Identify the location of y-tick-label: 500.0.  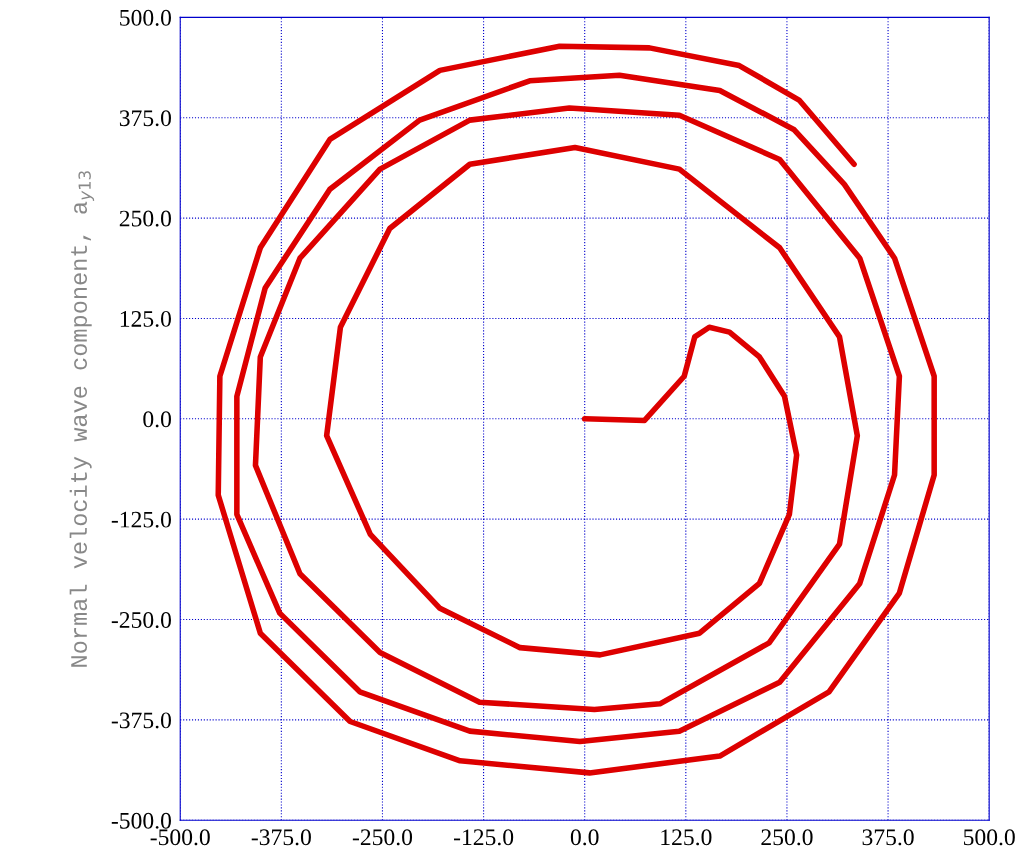
(145, 17).